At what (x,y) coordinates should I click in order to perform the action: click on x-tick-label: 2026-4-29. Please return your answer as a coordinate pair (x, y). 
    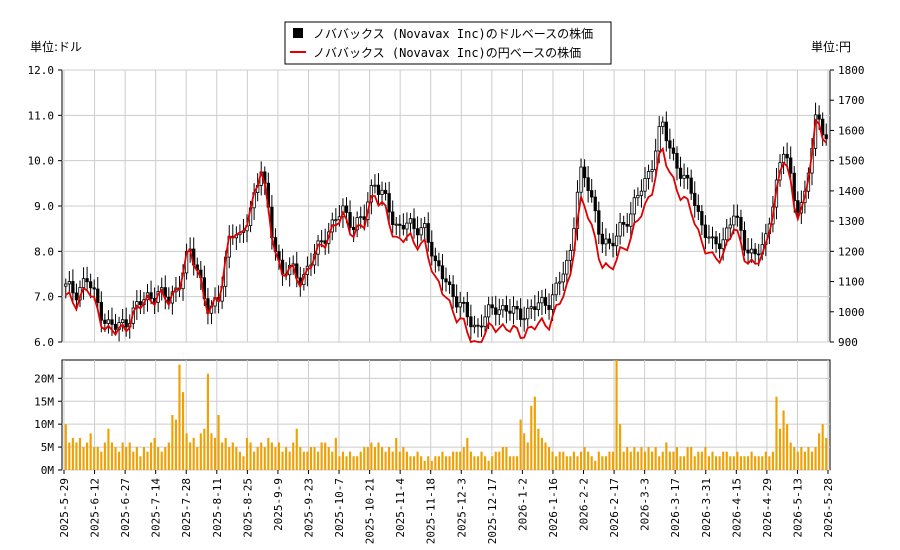
    Looking at the image, I should click on (767, 508).